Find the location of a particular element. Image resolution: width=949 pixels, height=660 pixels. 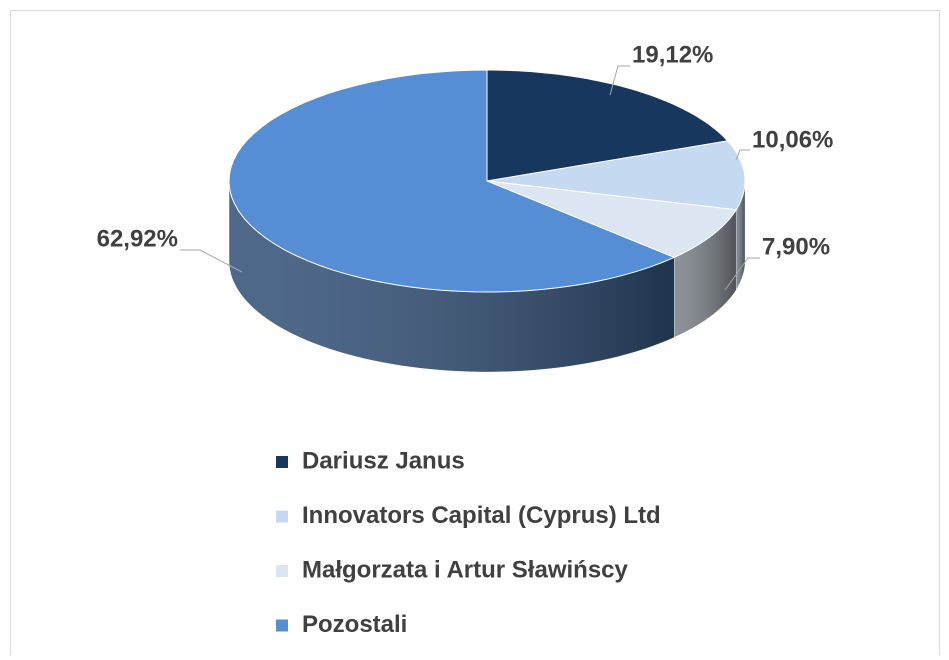

legend-label: Małgorzata i Artur Sławińscy is located at coordinates (465, 569).